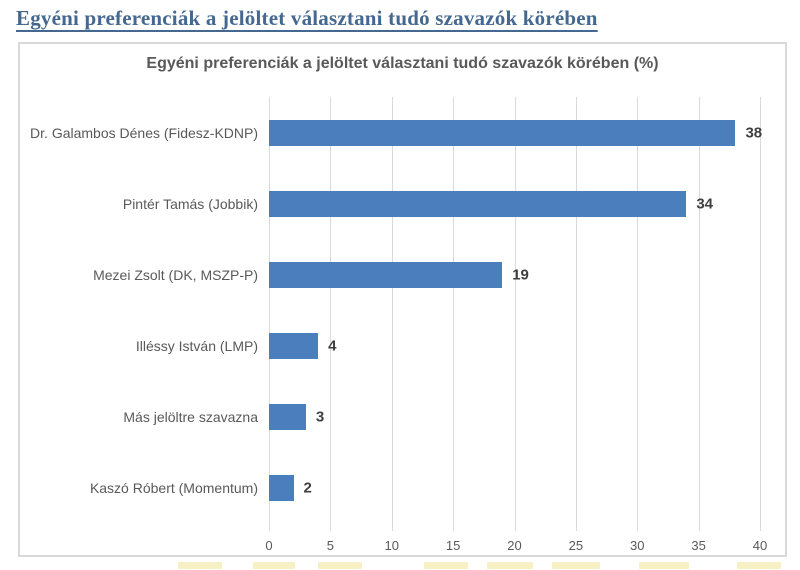 This screenshot has width=800, height=570. What do you see at coordinates (320, 417) in the screenshot?
I see `value-label: 3` at bounding box center [320, 417].